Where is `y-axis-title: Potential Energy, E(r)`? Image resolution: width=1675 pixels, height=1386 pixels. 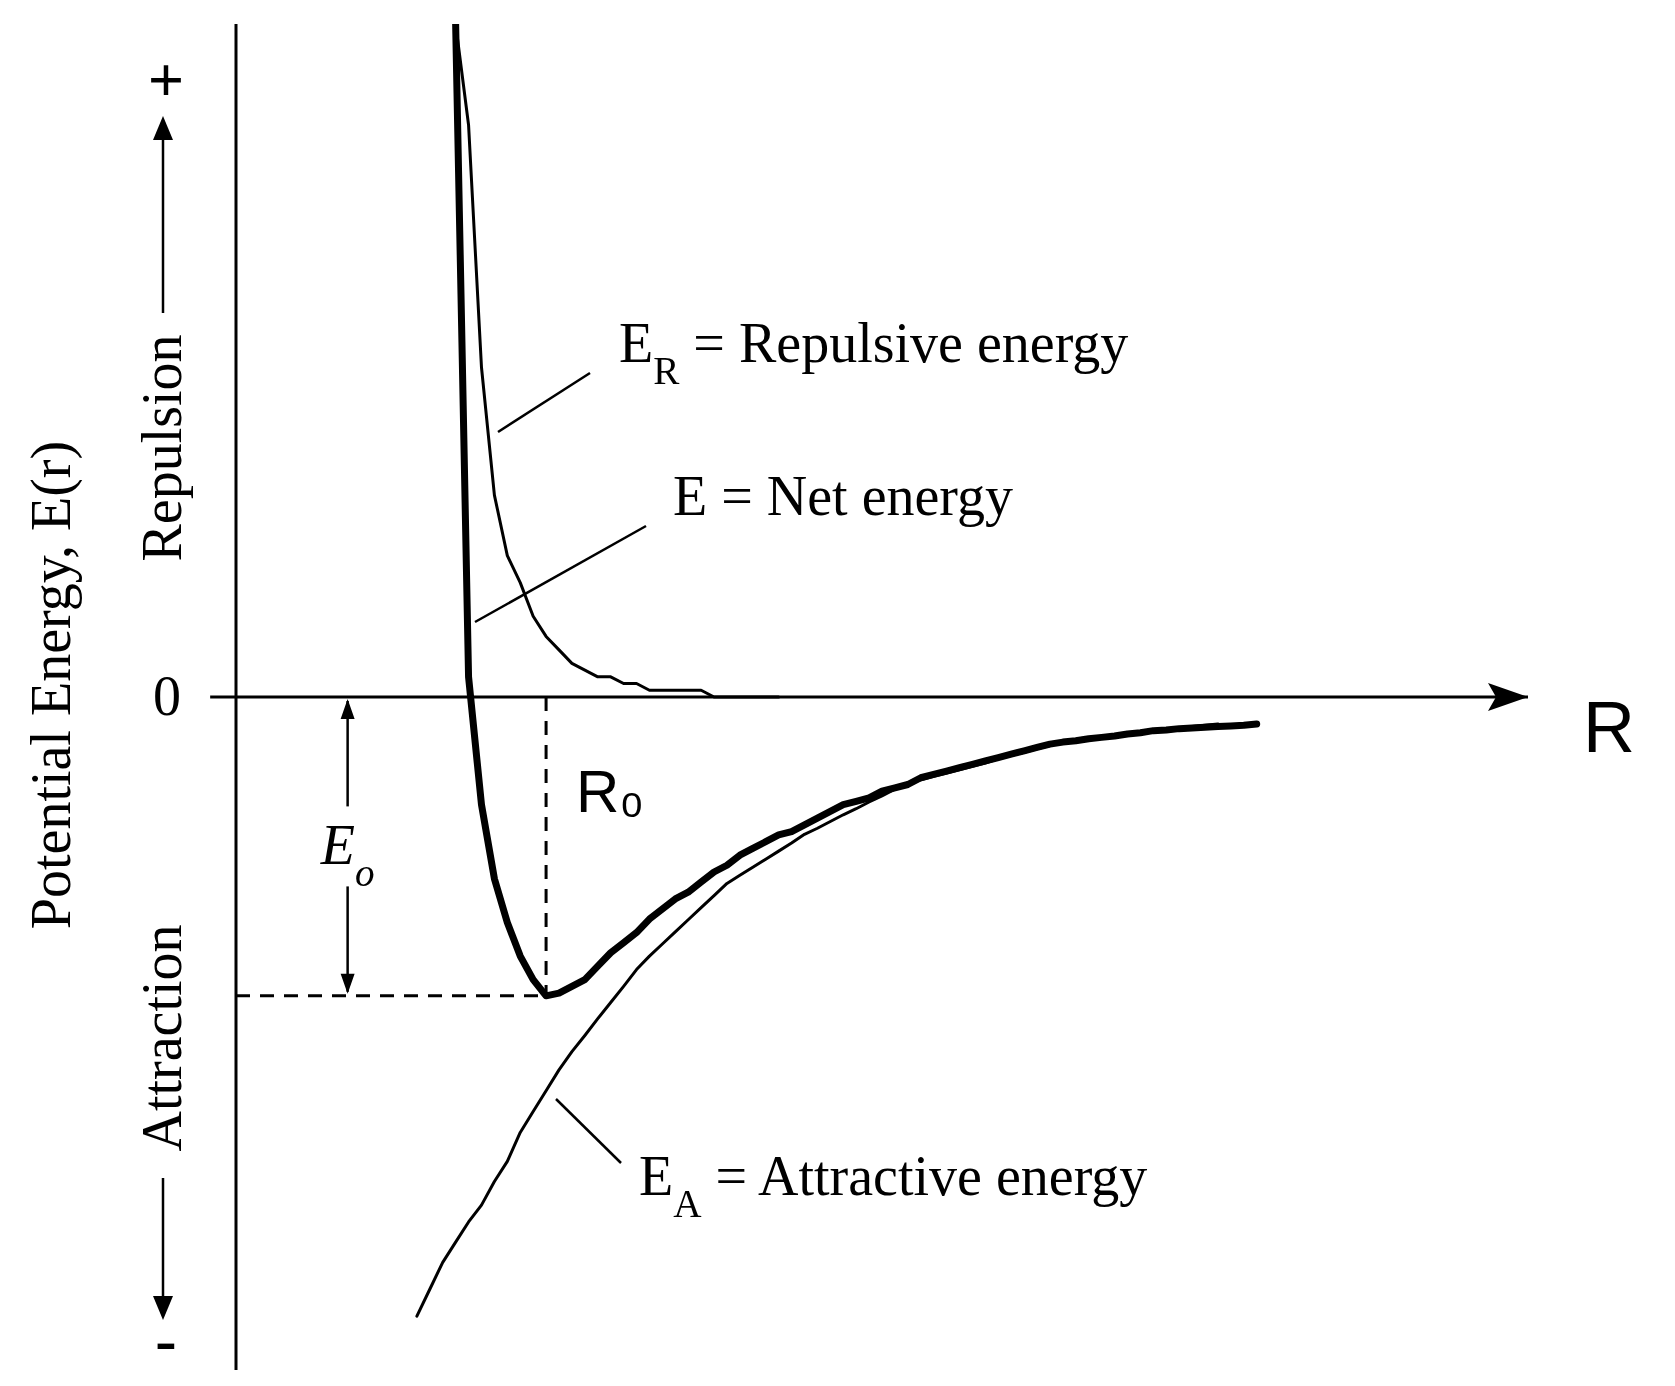 y-axis-title: Potential Energy, E(r) is located at coordinates (51, 685).